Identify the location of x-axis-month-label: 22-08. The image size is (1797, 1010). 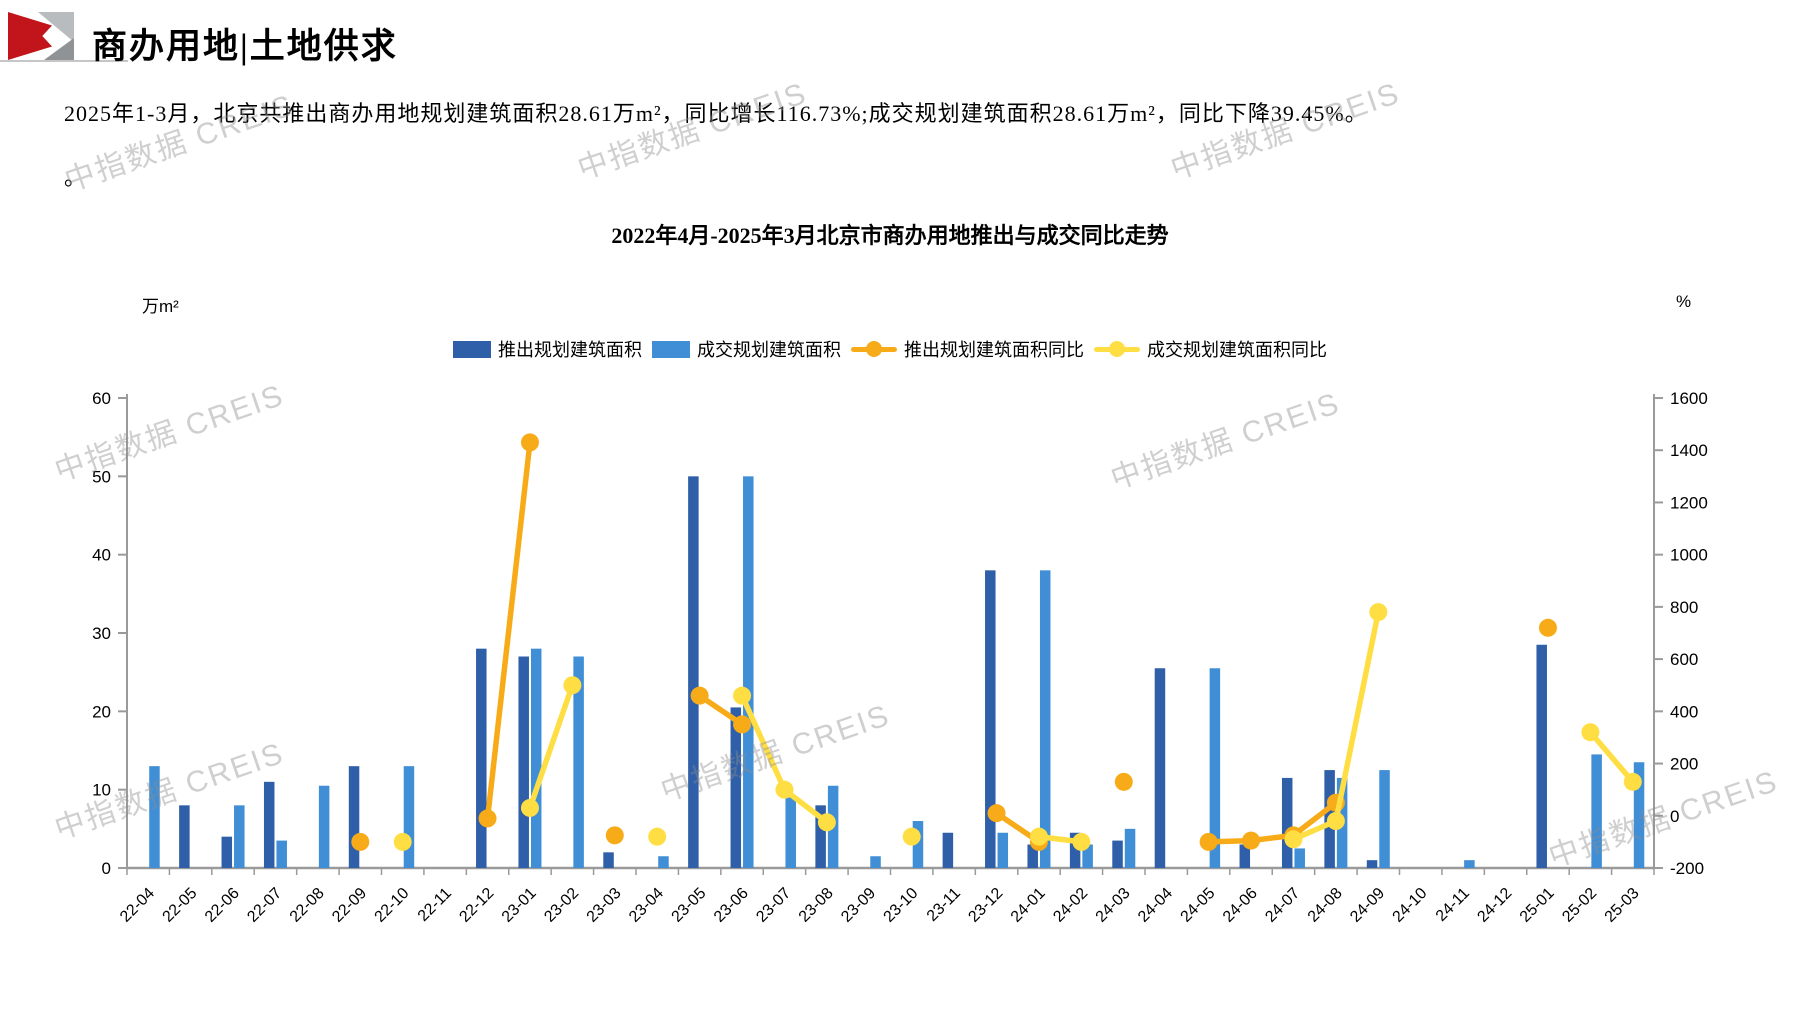
(307, 905).